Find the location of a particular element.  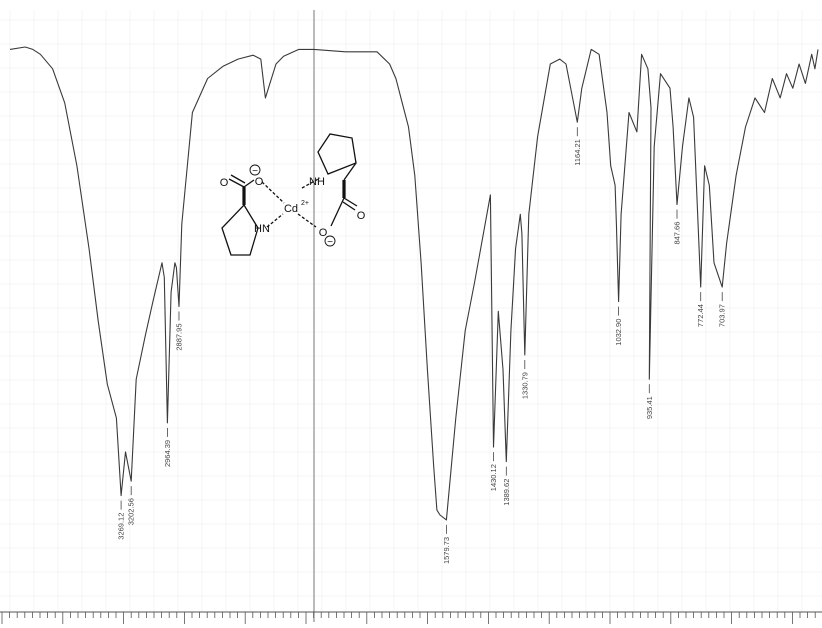

right-nh-label: NH is located at coordinates (317, 182).